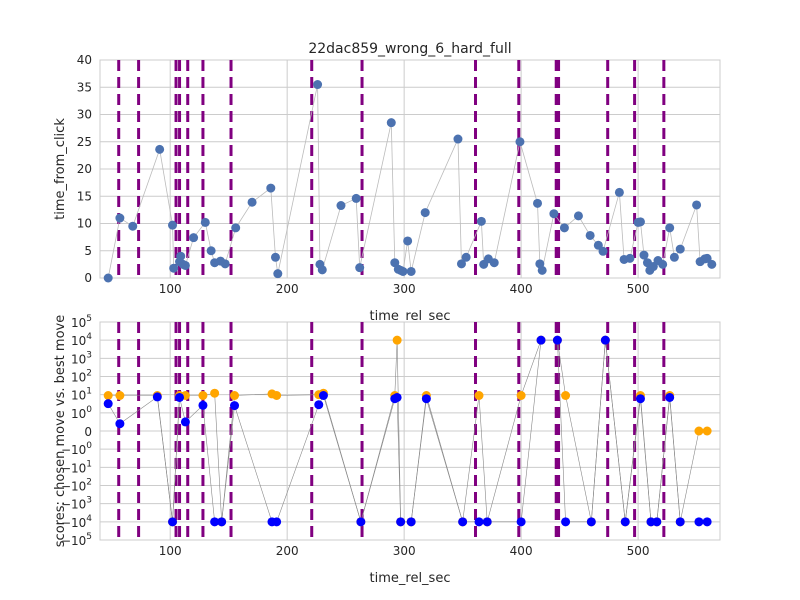  Describe the element at coordinates (76, 504) in the screenshot. I see `y-tick-label: −103` at that location.